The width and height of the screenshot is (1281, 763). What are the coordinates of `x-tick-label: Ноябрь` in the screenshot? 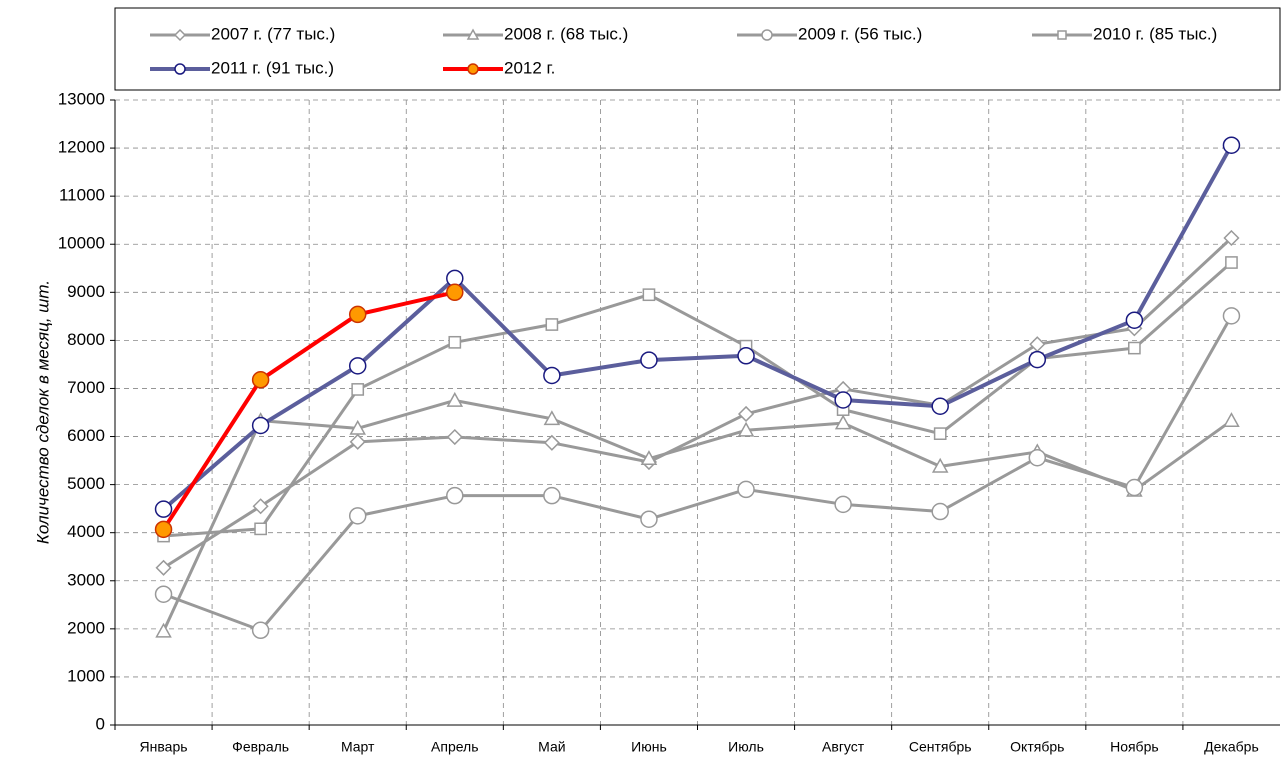 It's located at (1134, 747).